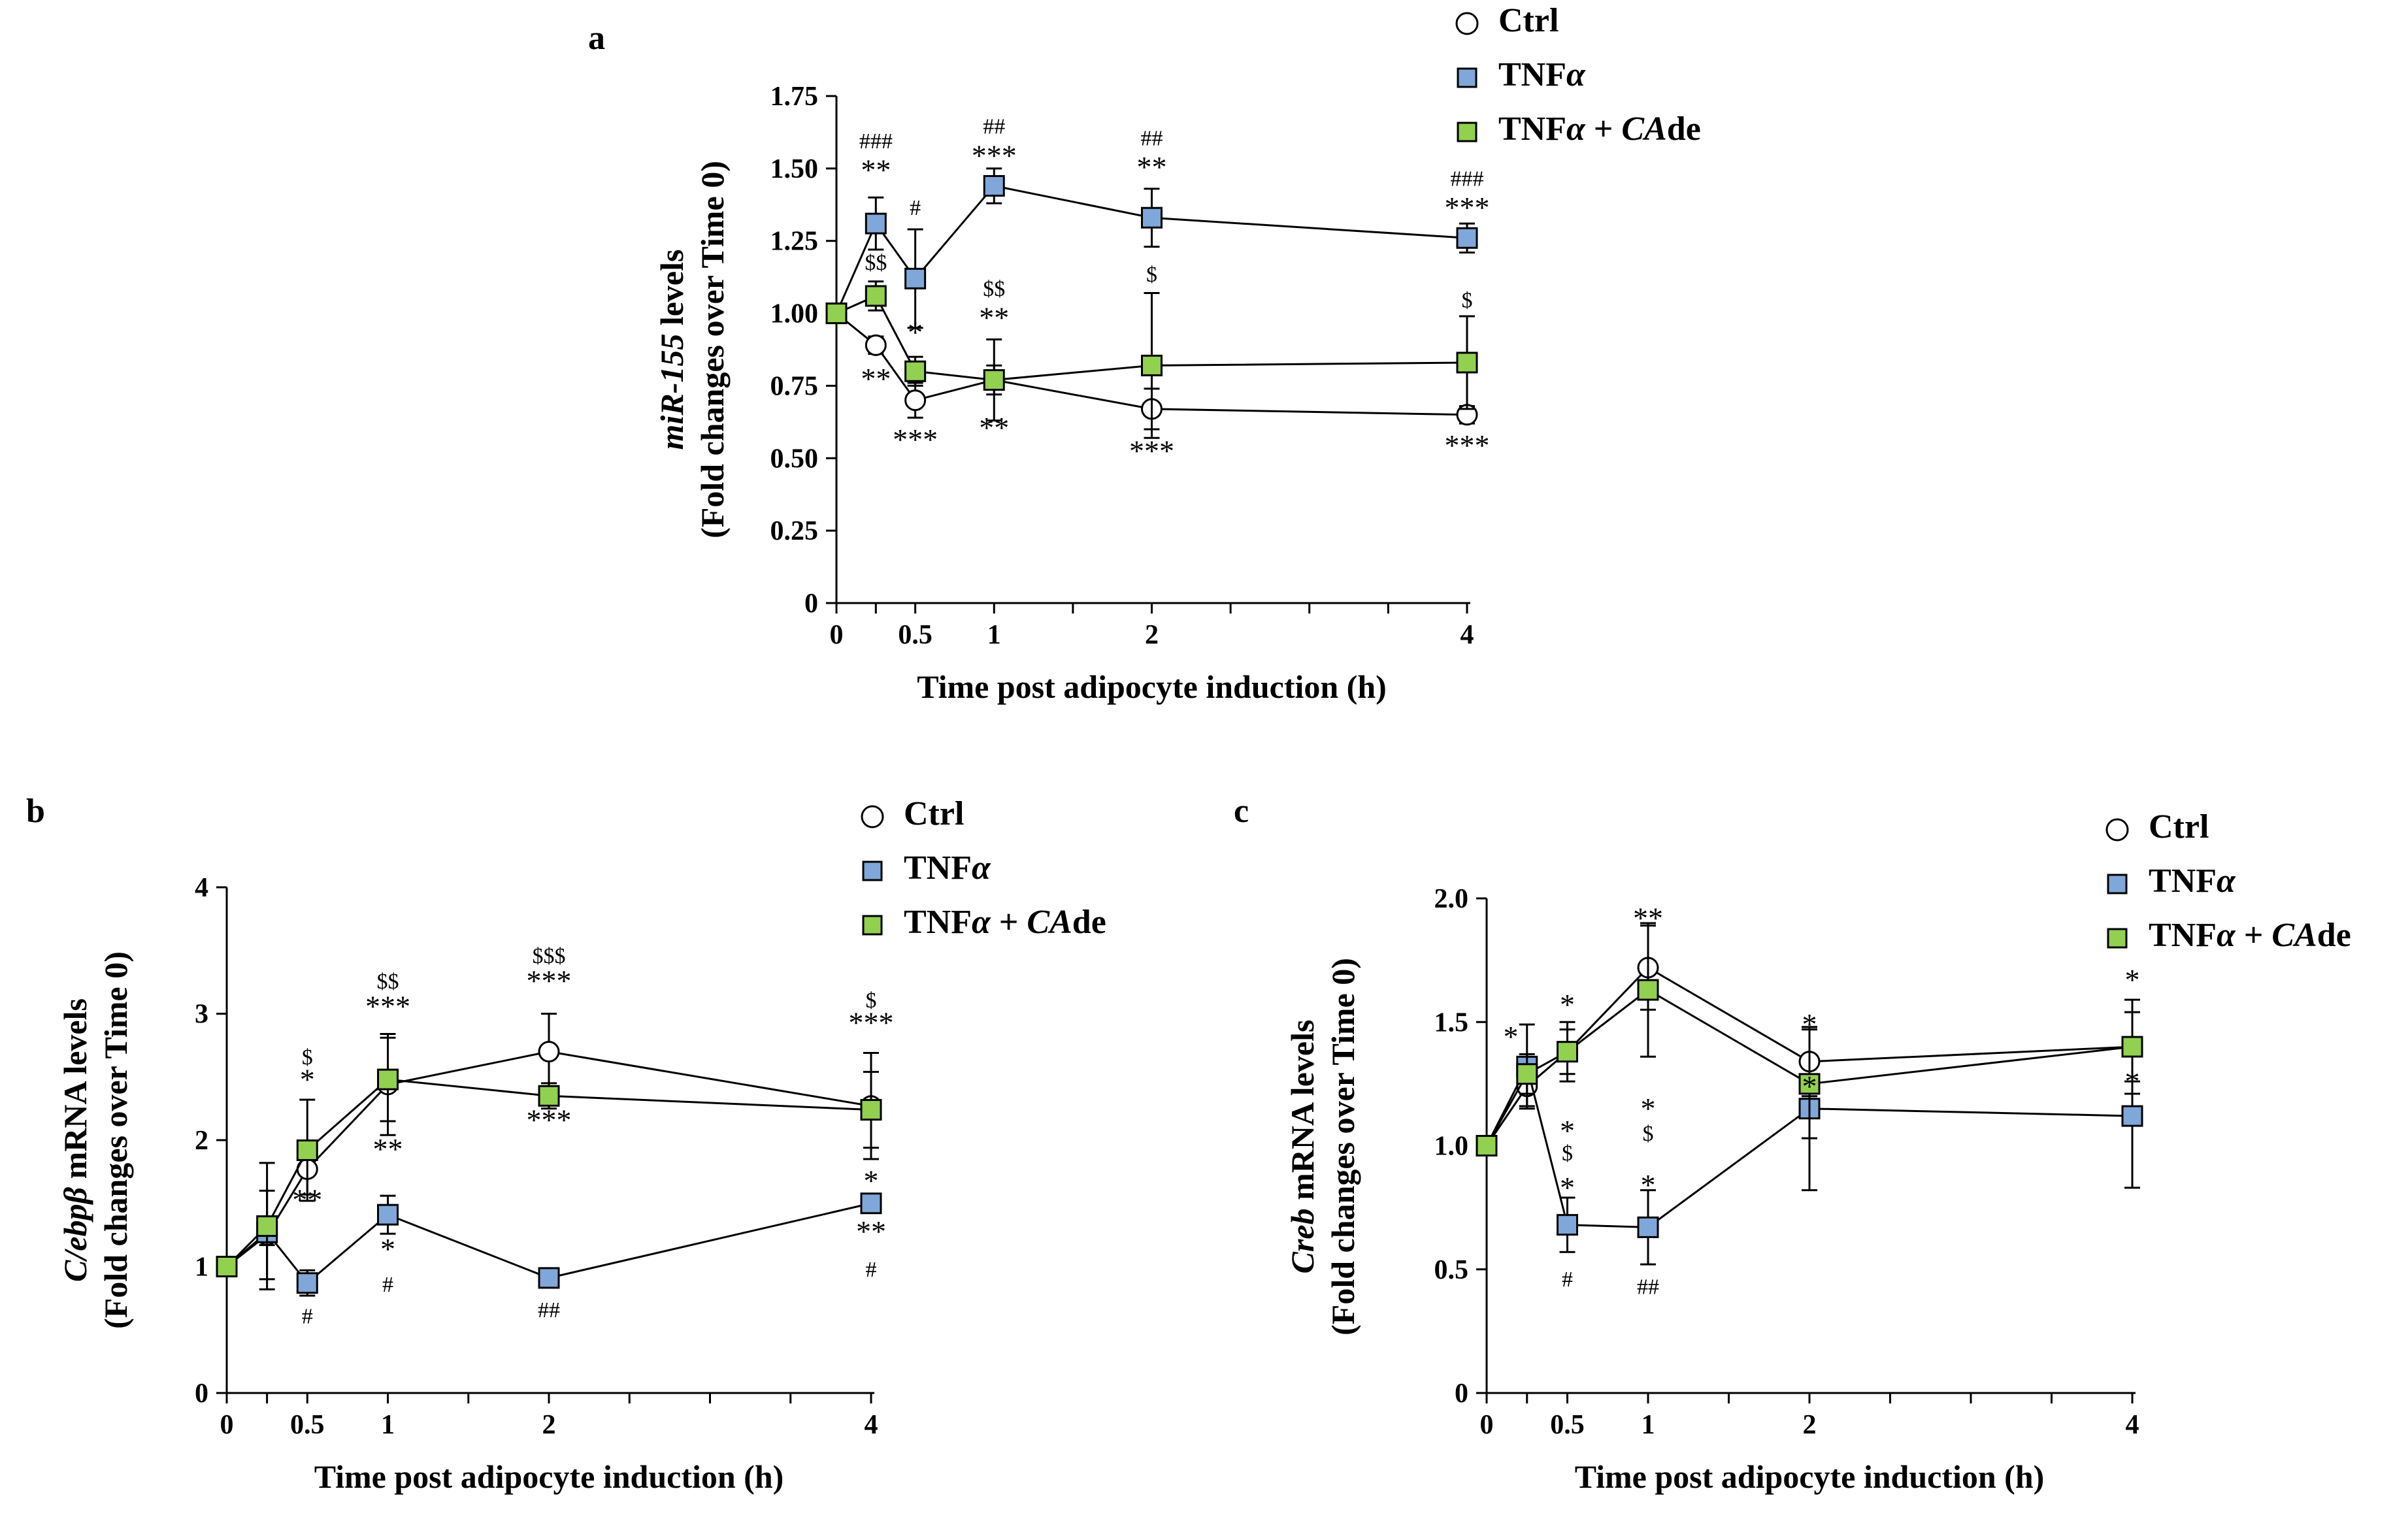 This screenshot has width=2393, height=1540. What do you see at coordinates (35, 811) in the screenshot?
I see `panel-b-panel-label: b` at bounding box center [35, 811].